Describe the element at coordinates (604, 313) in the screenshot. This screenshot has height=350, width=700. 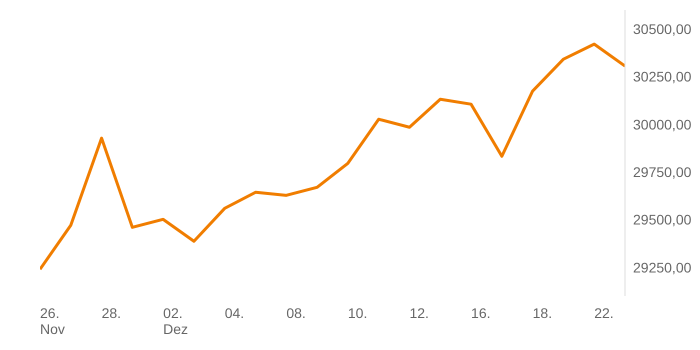
I see `x-tick-label: 22.` at that location.